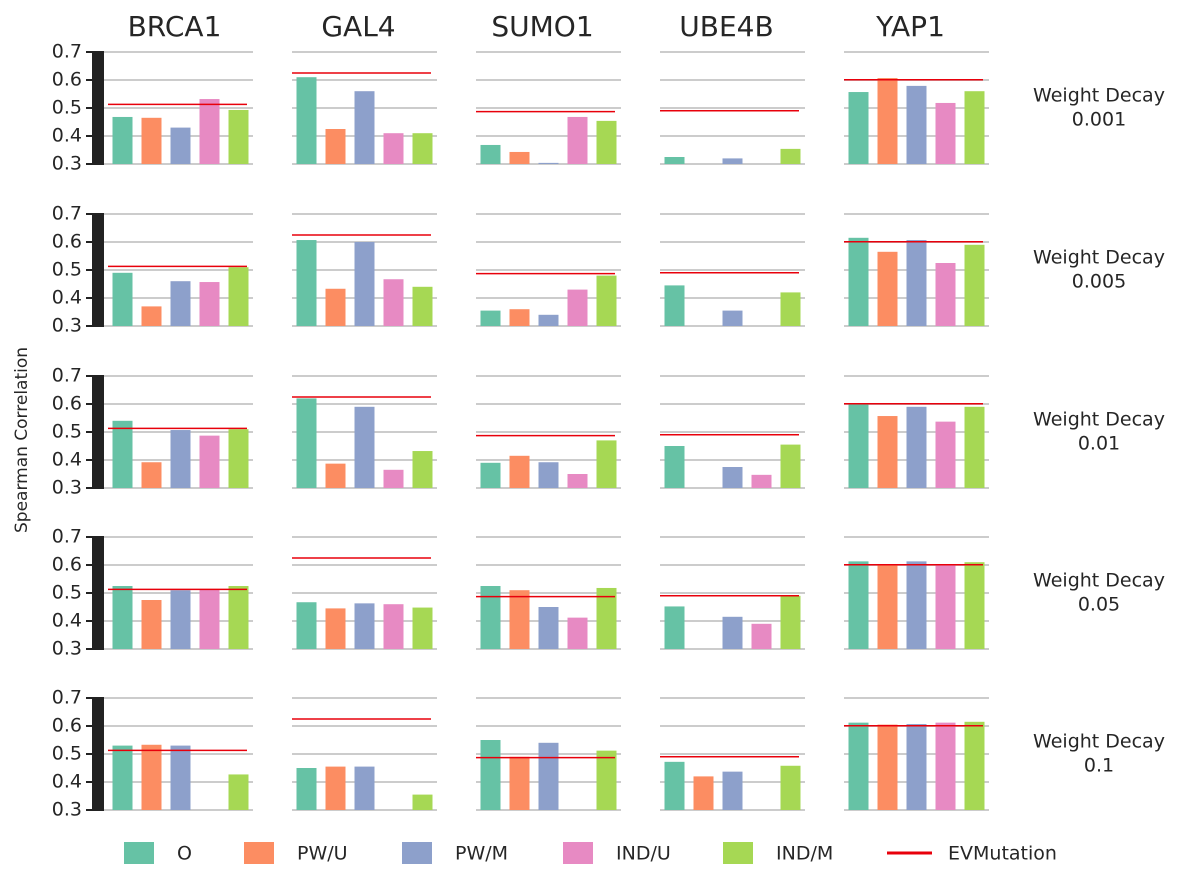  What do you see at coordinates (910, 26) in the screenshot?
I see `column-title: YAP1` at bounding box center [910, 26].